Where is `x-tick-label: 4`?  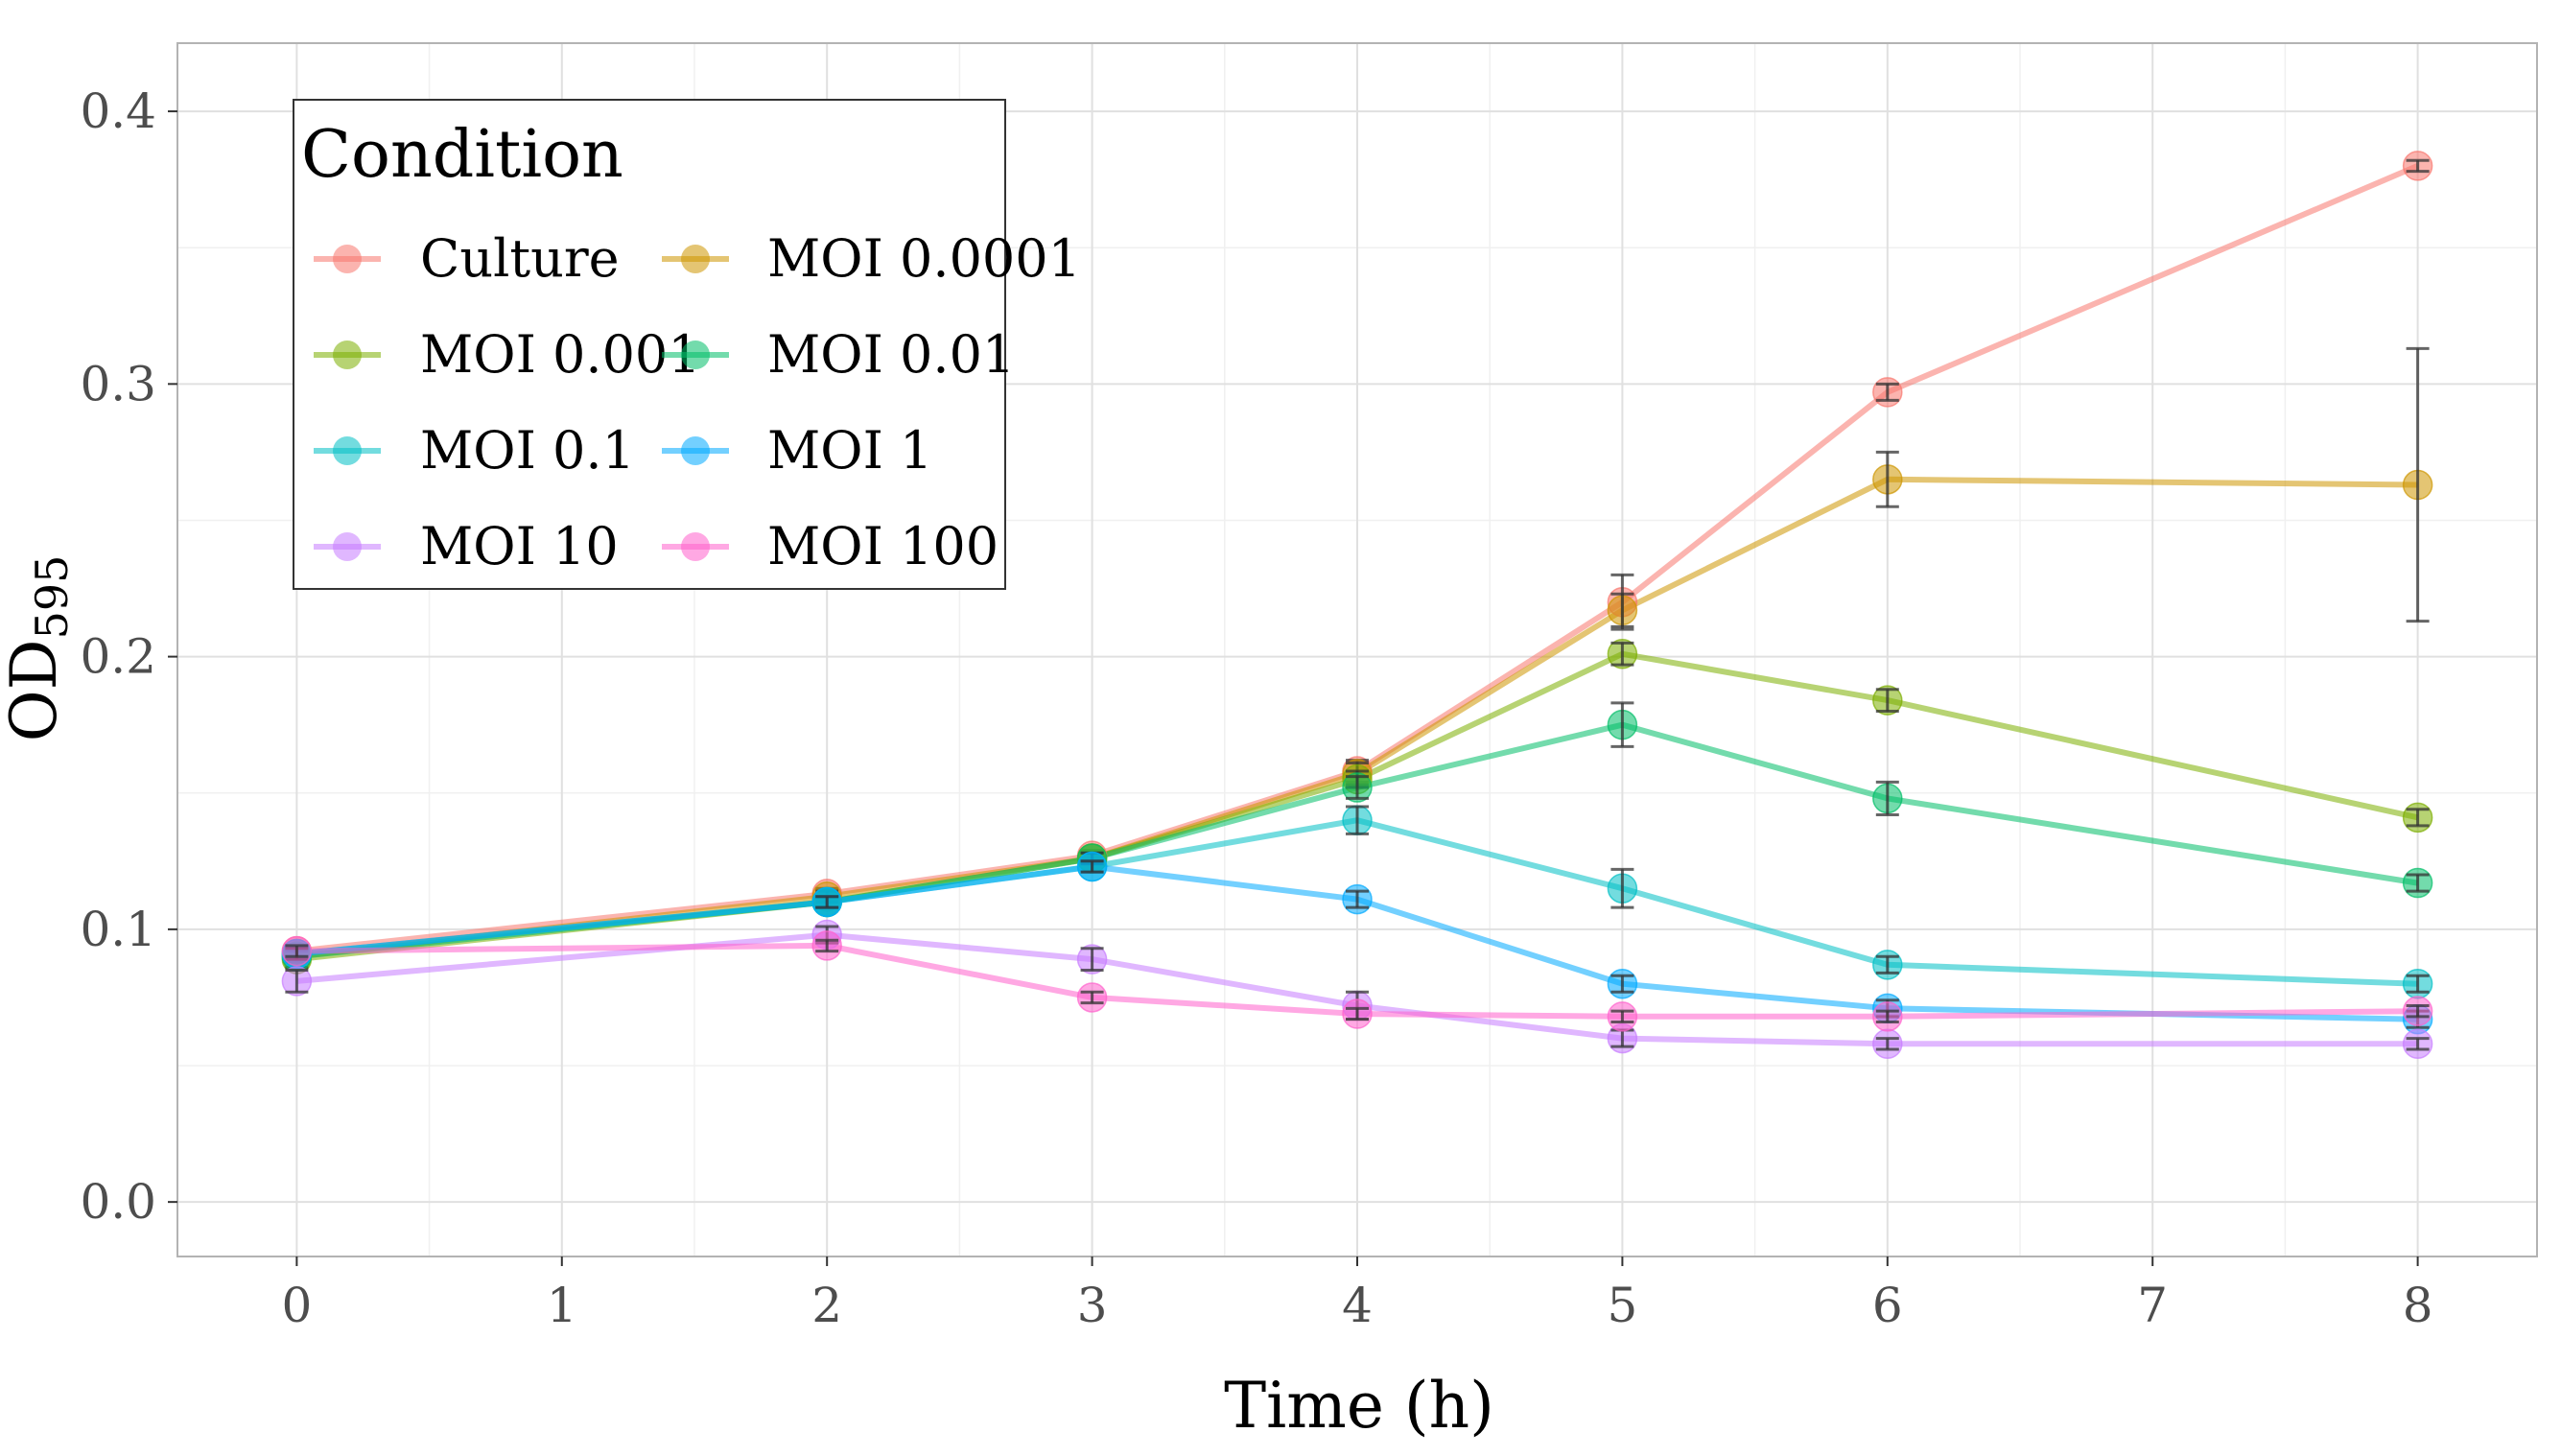
x-tick-label: 4 is located at coordinates (1357, 1305).